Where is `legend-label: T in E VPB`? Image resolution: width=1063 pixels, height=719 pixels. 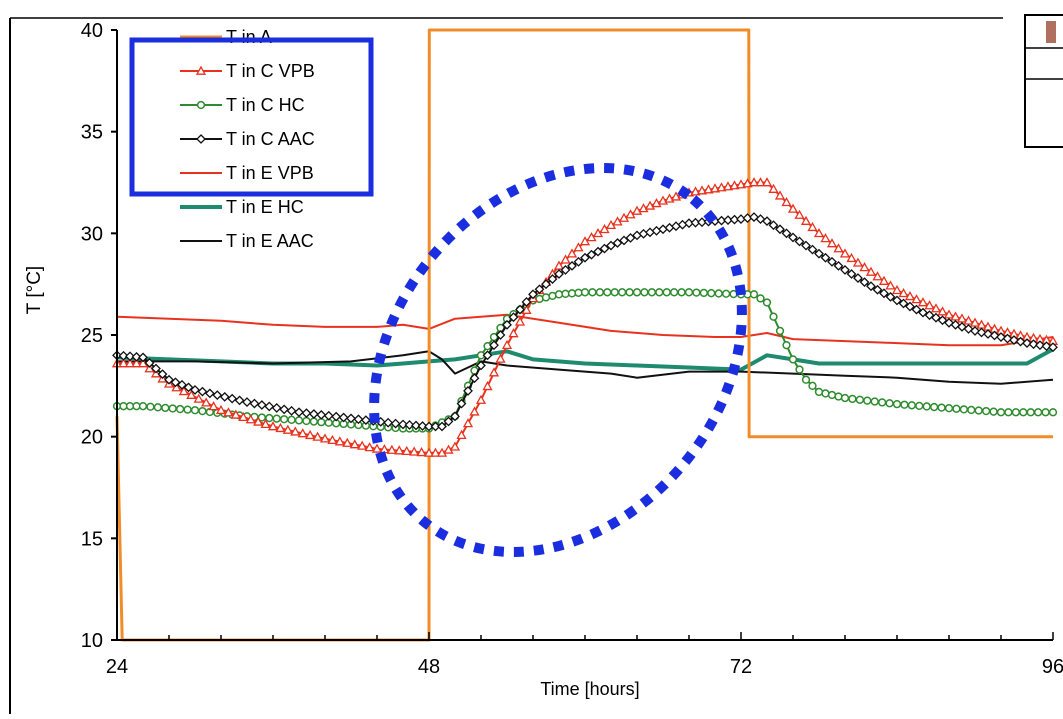
legend-label: T in E VPB is located at coordinates (270, 173).